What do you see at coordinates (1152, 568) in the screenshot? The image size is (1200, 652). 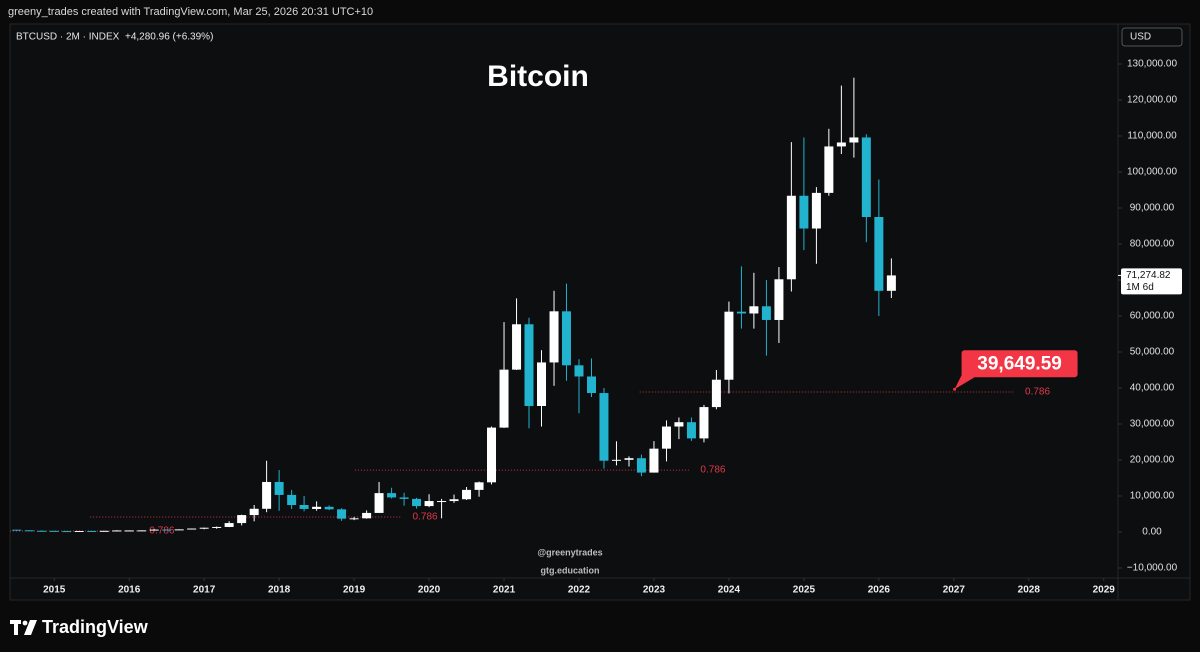 I see `y-tick-label: −10,000.00` at bounding box center [1152, 568].